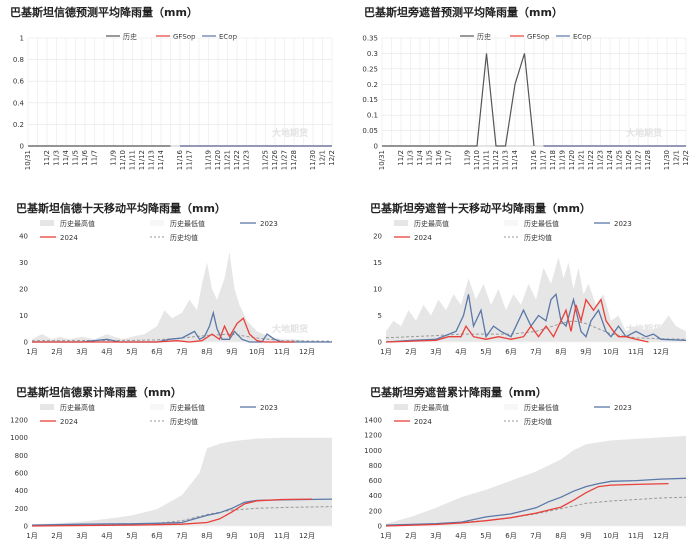  Describe the element at coordinates (377, 263) in the screenshot. I see `y-tick-label: 15` at that location.